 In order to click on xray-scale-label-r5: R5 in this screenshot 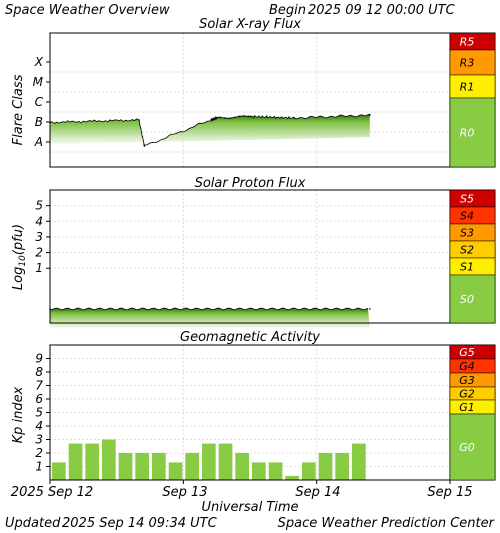, I will do `click(467, 42)`.